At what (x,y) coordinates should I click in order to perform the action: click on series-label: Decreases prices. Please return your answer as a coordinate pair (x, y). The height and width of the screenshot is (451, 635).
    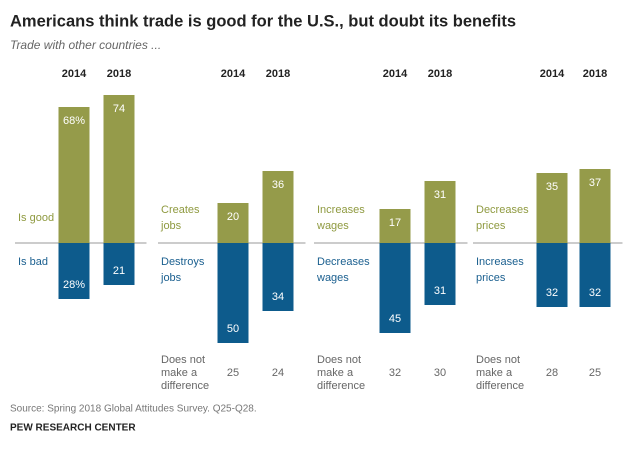
    Looking at the image, I should click on (504, 218).